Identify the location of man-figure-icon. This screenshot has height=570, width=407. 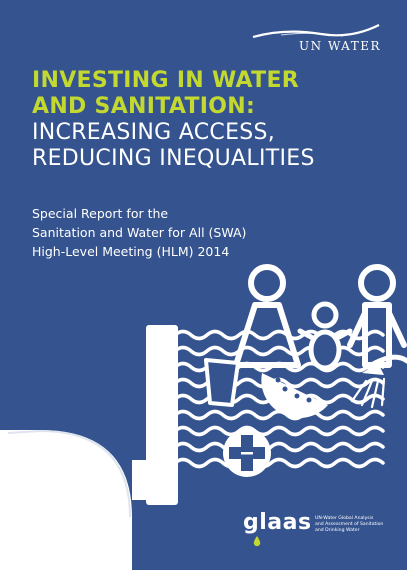
(377, 316).